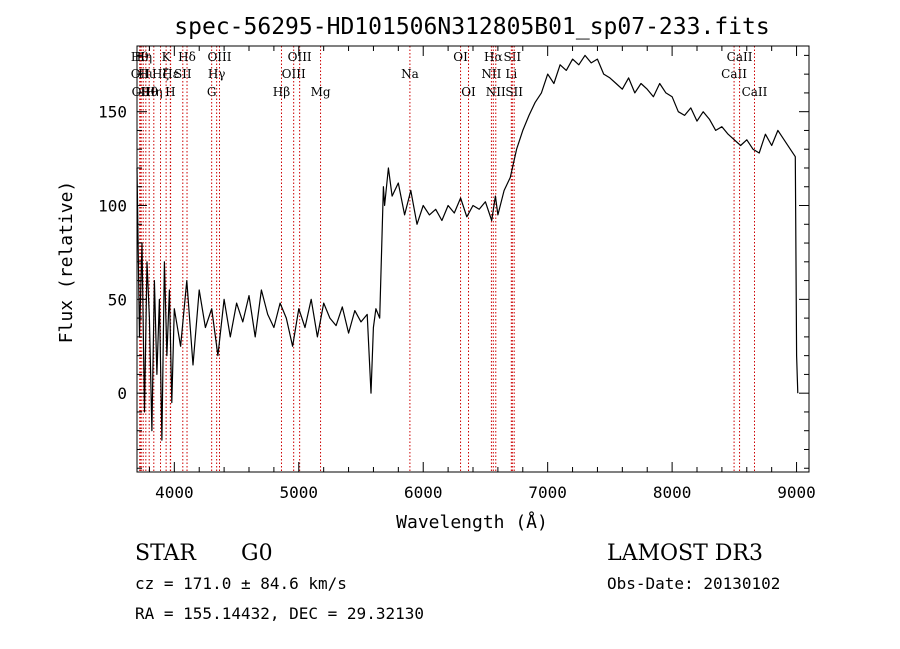 The image size is (900, 649). Describe the element at coordinates (167, 57) in the screenshot. I see `line-label-8: K` at that location.